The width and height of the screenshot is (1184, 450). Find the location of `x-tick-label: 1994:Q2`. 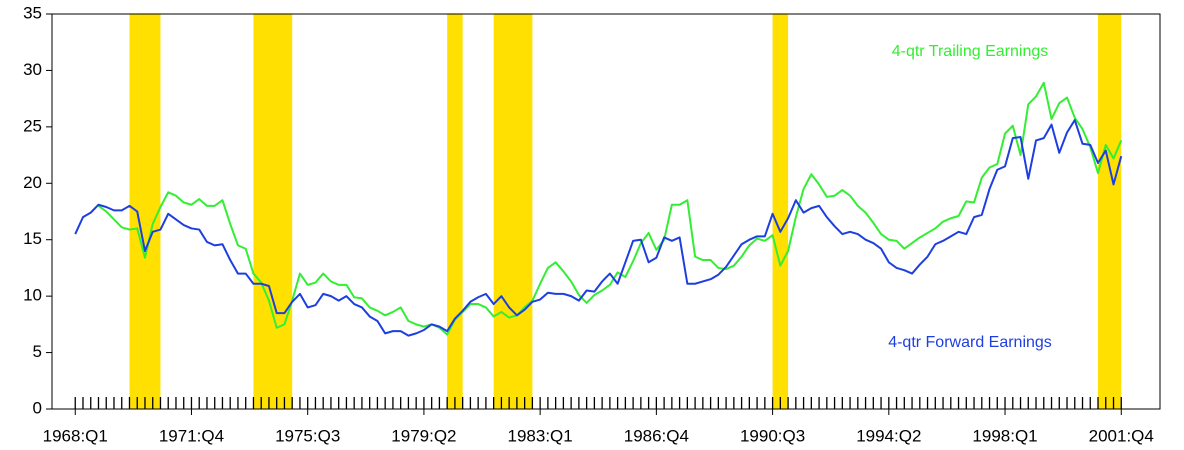

x-tick-label: 1994:Q2 is located at coordinates (888, 435).